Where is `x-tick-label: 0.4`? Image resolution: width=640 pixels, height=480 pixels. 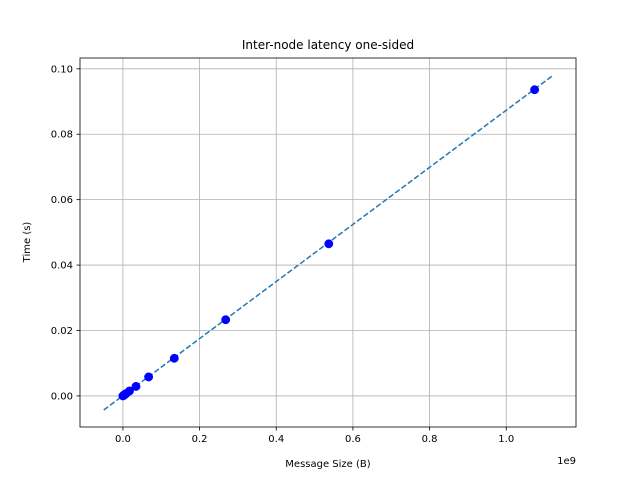 x-tick-label: 0.4 is located at coordinates (276, 439).